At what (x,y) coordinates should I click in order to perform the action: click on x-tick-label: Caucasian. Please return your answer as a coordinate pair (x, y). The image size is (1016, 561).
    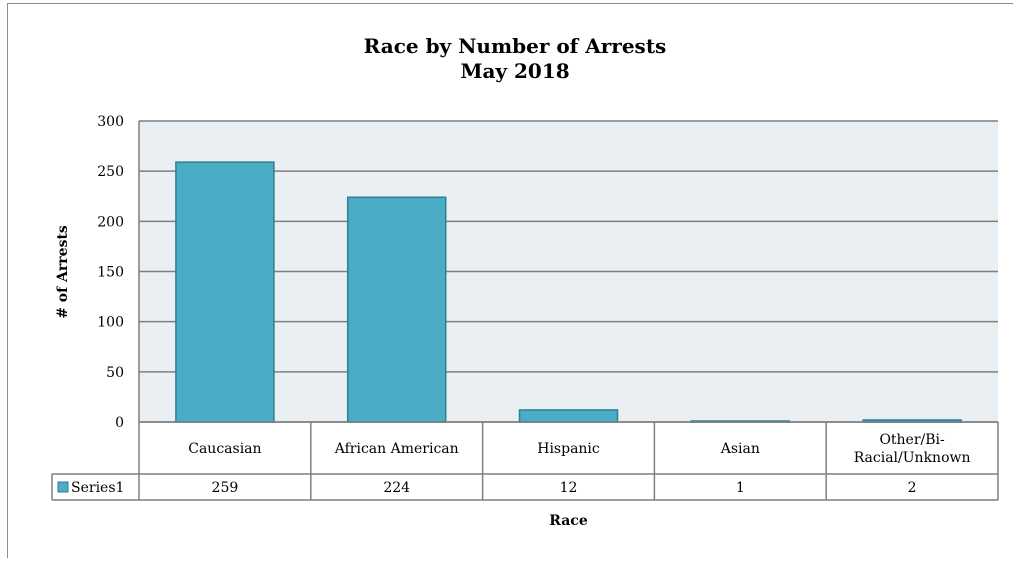
    Looking at the image, I should click on (224, 449).